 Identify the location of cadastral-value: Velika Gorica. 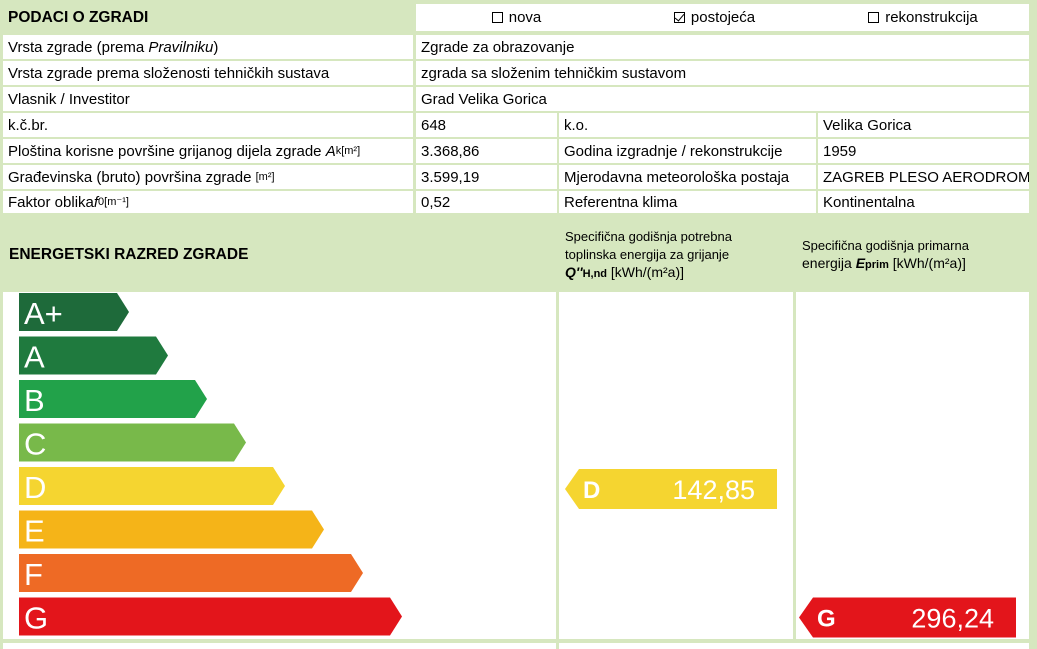
(923, 125).